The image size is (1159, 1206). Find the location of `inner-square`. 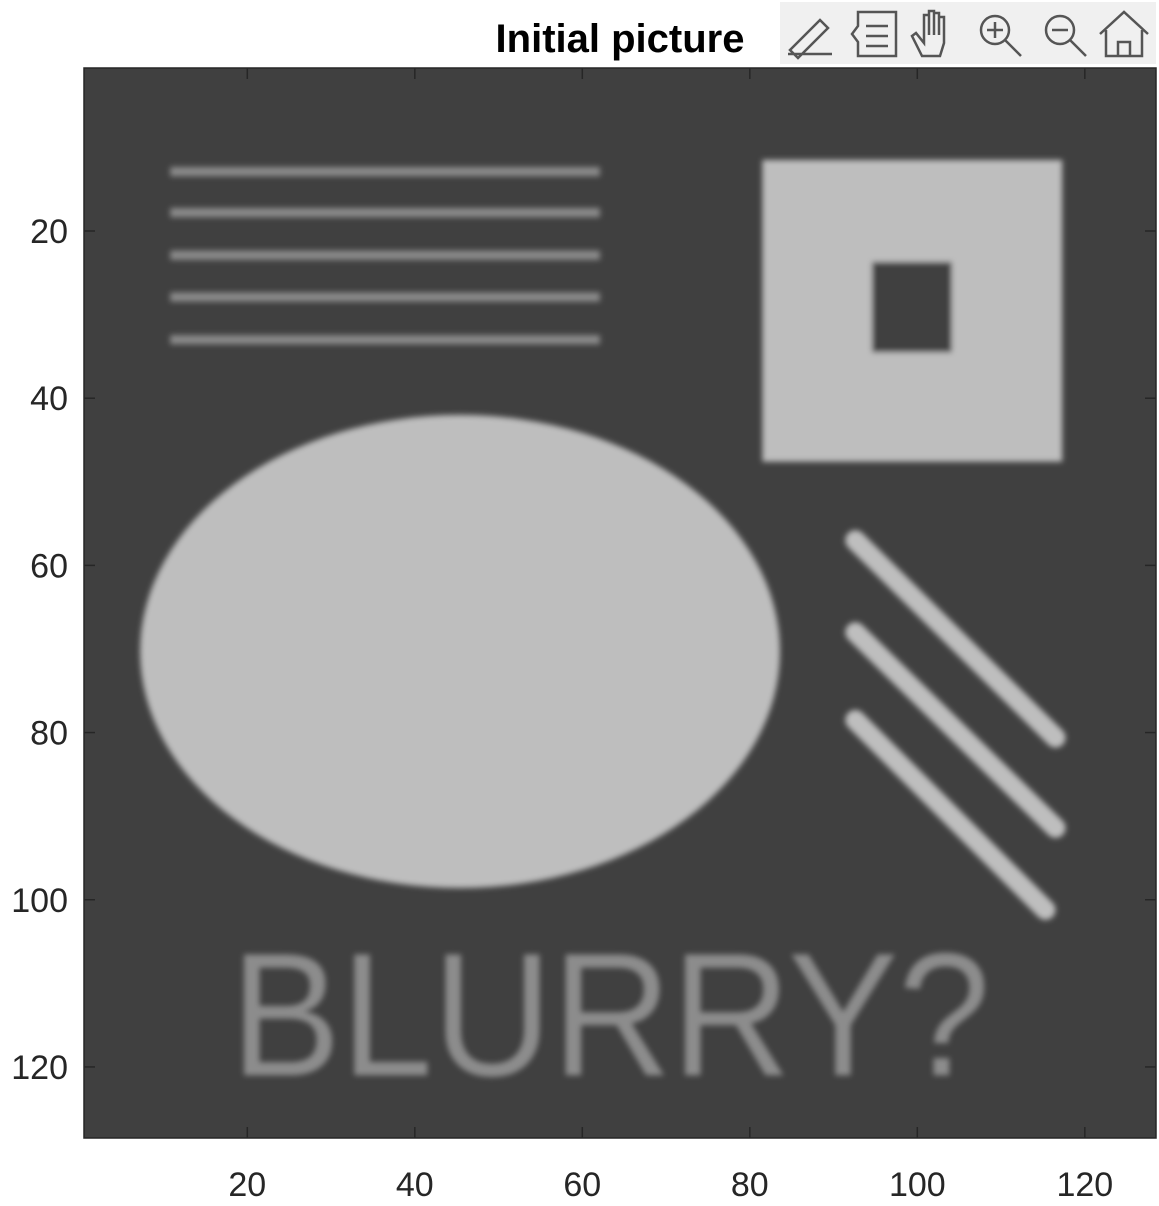

inner-square is located at coordinates (912, 307).